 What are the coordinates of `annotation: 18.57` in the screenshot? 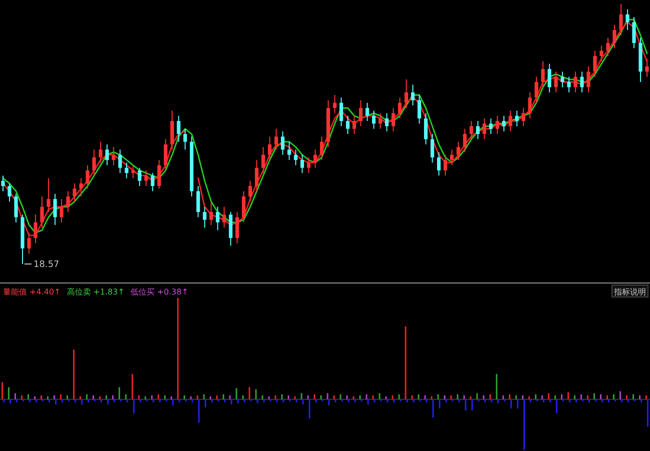 It's located at (47, 265).